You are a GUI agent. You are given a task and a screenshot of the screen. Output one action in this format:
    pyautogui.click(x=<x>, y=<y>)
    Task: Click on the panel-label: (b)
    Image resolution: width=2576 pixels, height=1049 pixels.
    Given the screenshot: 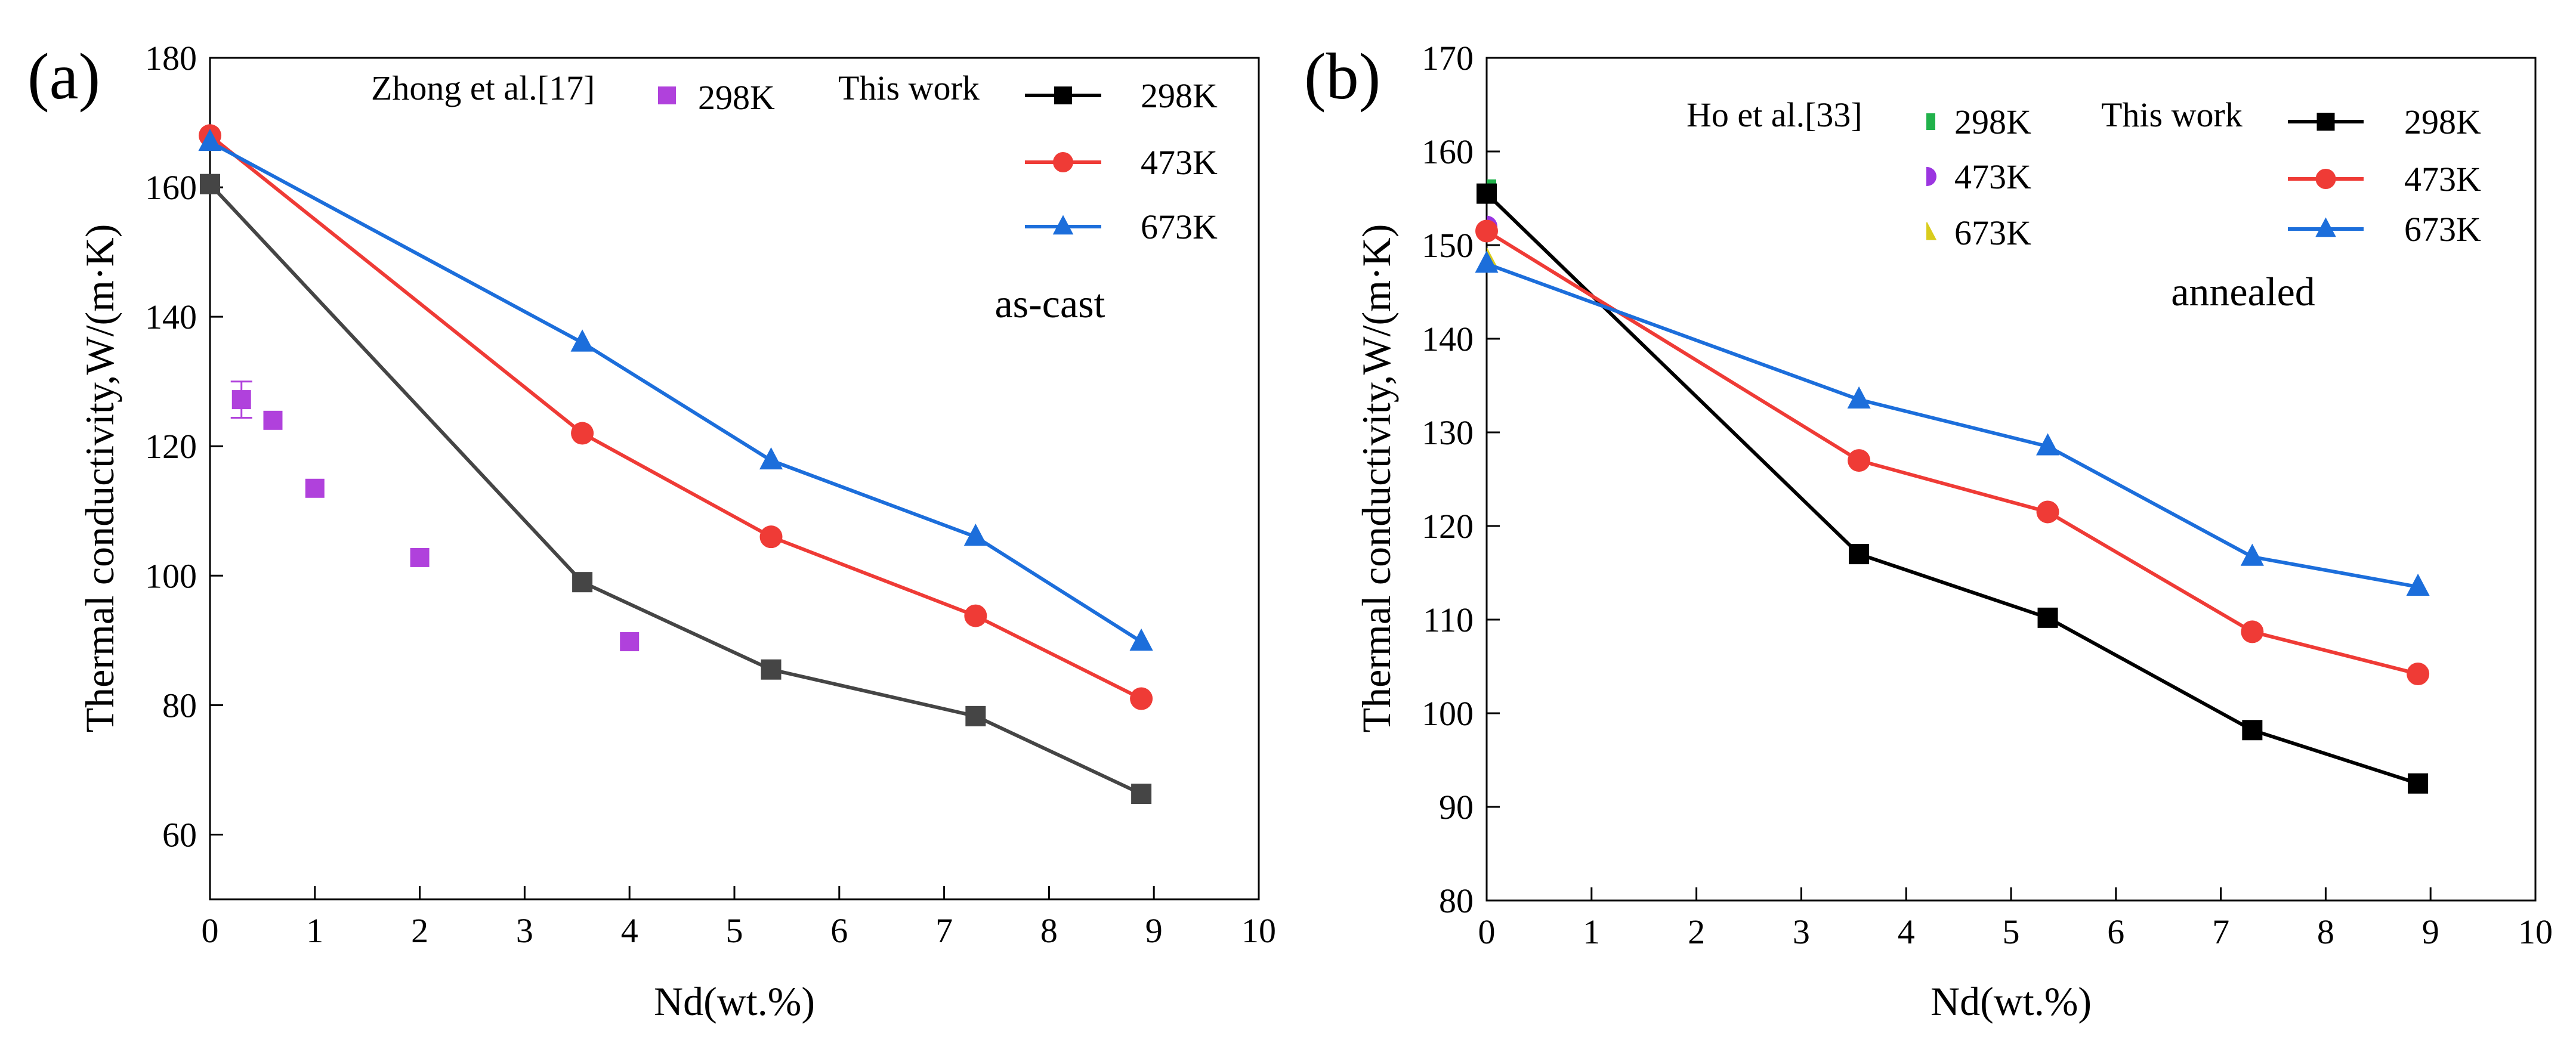 What is the action you would take?
    pyautogui.click(x=1342, y=76)
    